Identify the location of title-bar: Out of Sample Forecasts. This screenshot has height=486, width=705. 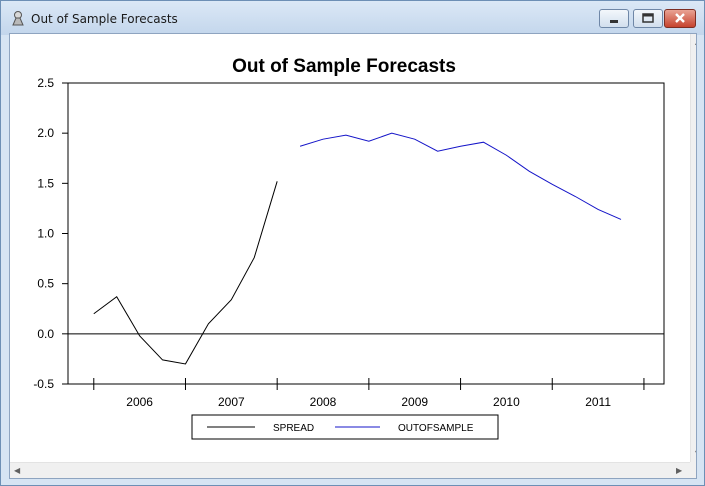
(352, 18).